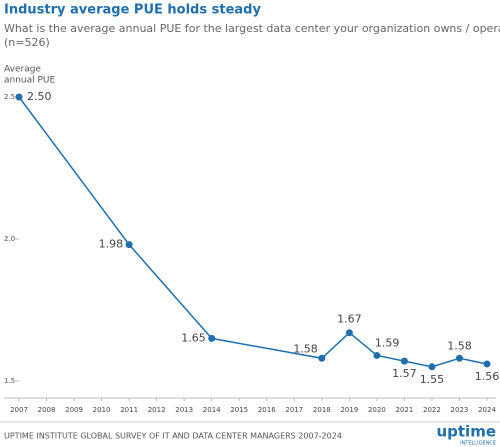  Describe the element at coordinates (132, 10) in the screenshot. I see `chart-title: Industry average PUE holds steady` at that location.